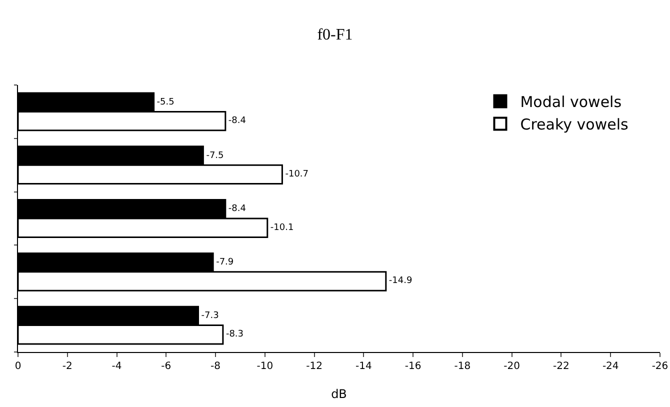 This screenshot has width=670, height=407. Describe the element at coordinates (215, 366) in the screenshot. I see `x-tick-label: -8` at that location.